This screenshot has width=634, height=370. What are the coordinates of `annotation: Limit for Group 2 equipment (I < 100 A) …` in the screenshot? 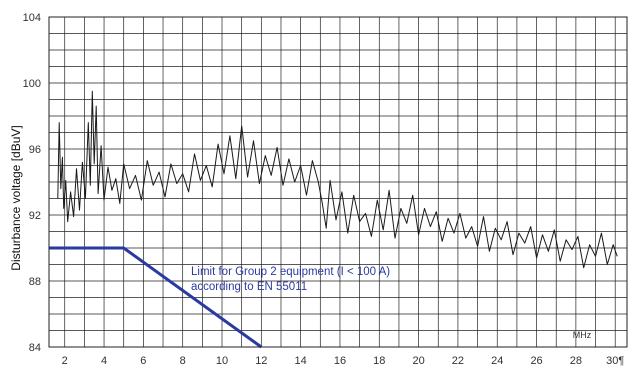 It's located at (290, 279).